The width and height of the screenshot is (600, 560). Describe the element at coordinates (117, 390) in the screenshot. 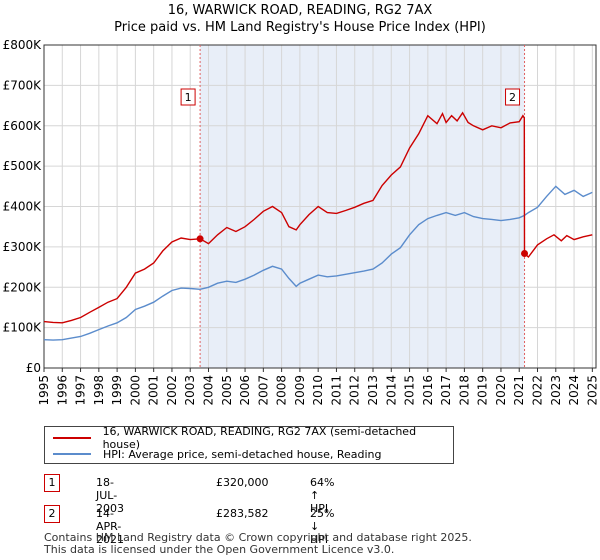

I see `x-tick-label: 1999` at that location.